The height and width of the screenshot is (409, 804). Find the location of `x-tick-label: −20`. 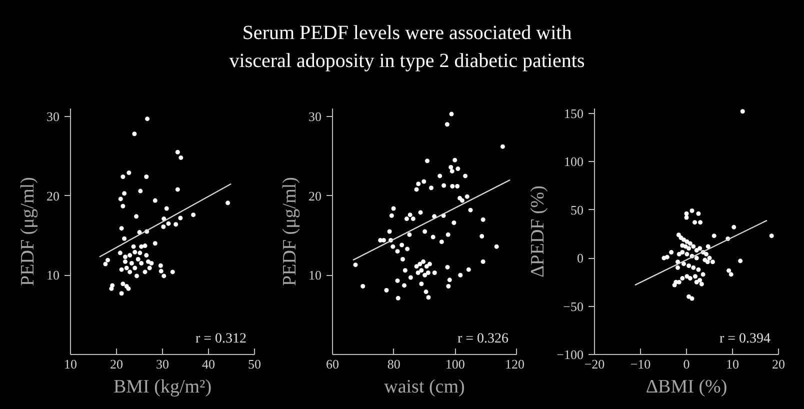

x-tick-label: −20 is located at coordinates (594, 364).